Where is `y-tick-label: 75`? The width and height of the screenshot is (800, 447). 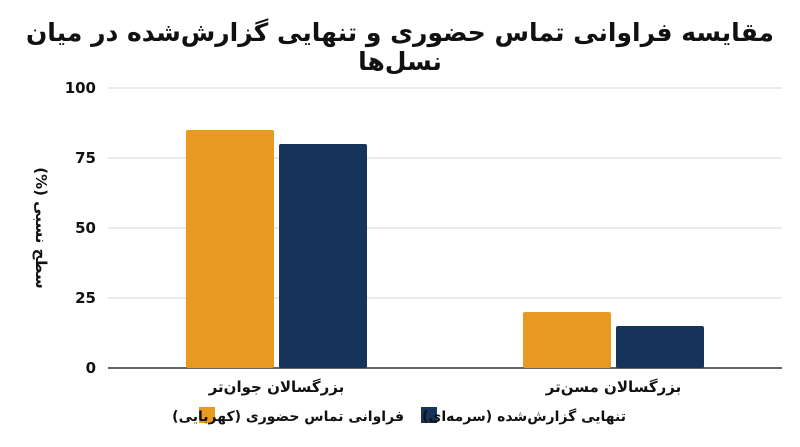 y-tick-label: 75 is located at coordinates (85, 158).